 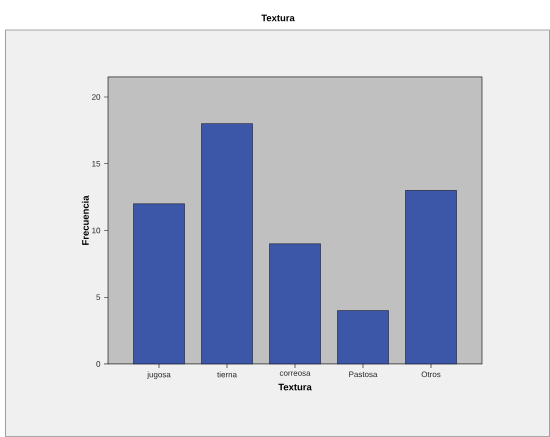 I want to click on chart-title: Textura, so click(x=278, y=18).